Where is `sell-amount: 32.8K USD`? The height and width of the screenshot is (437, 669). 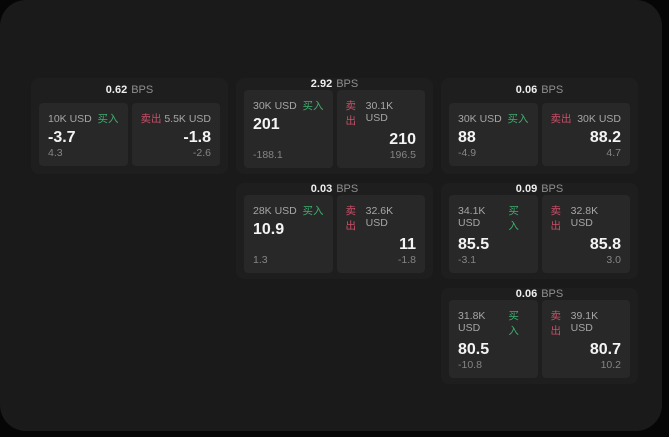
sell-amount: 32.8K USD is located at coordinates (584, 217).